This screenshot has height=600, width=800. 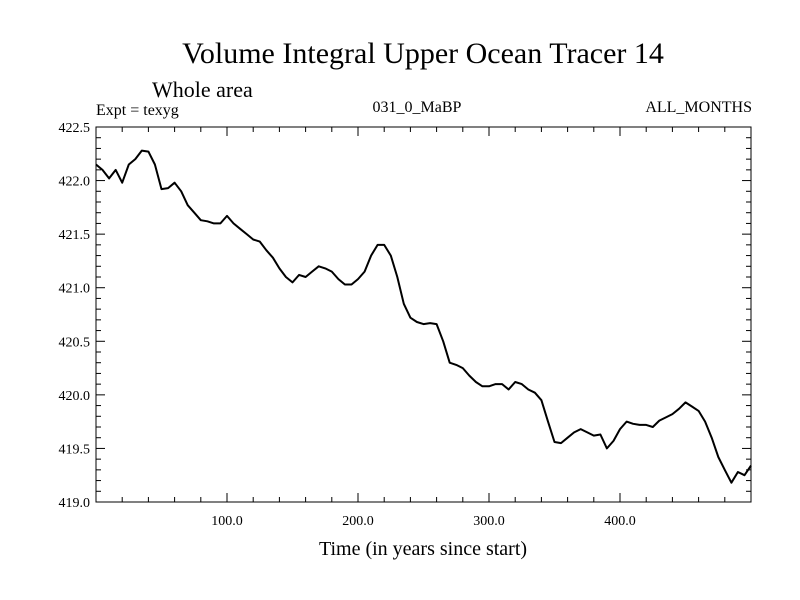 What do you see at coordinates (620, 521) in the screenshot?
I see `x-tick-label: 400.0` at bounding box center [620, 521].